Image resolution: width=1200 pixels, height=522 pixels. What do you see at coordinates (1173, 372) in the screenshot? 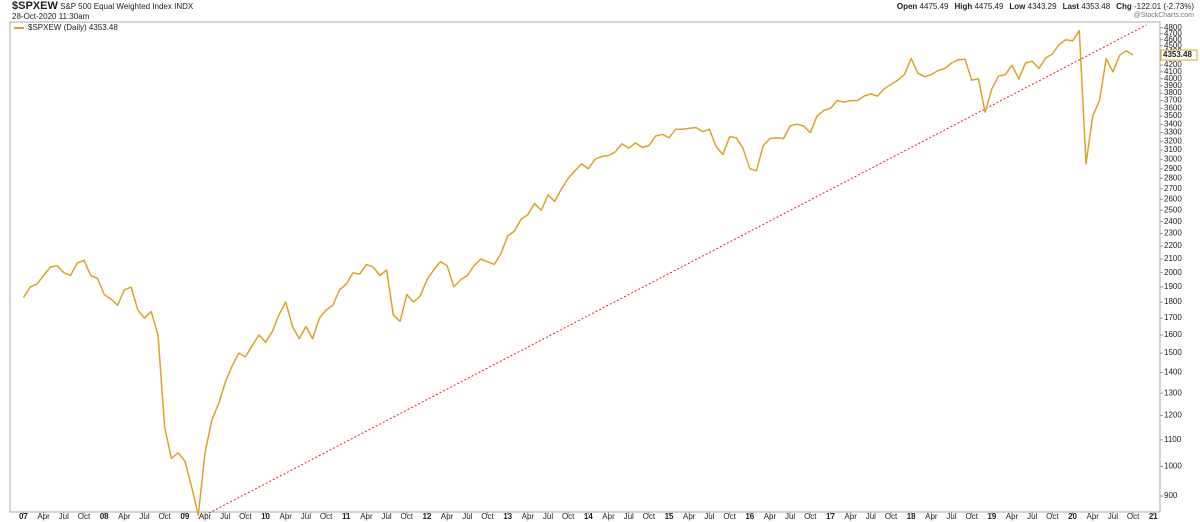
I see `y-tick-label: 1400` at bounding box center [1173, 372].